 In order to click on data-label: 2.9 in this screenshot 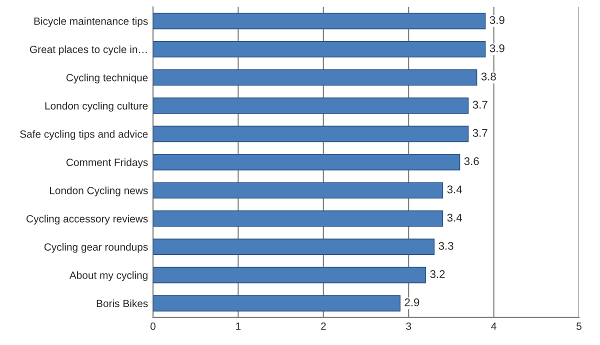, I will do `click(412, 302)`.